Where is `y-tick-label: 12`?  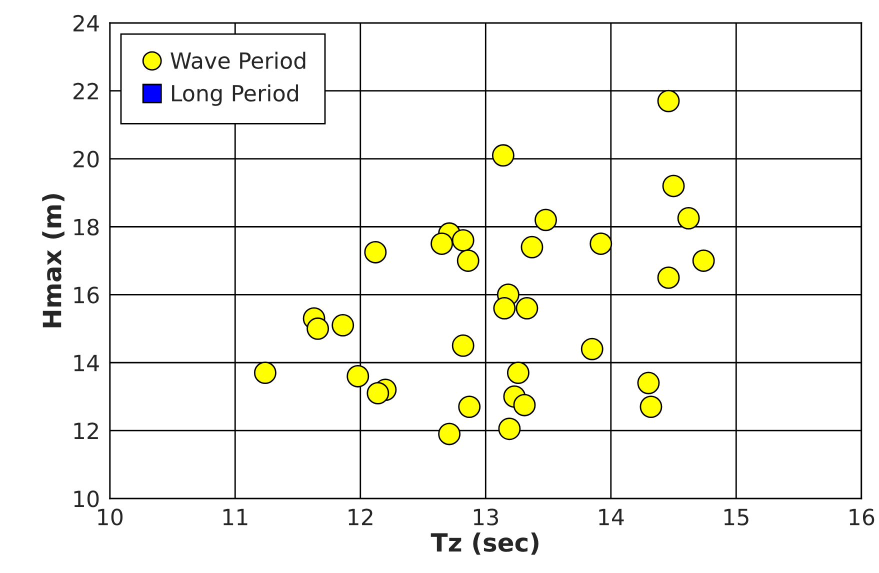
y-tick-label: 12 is located at coordinates (86, 431).